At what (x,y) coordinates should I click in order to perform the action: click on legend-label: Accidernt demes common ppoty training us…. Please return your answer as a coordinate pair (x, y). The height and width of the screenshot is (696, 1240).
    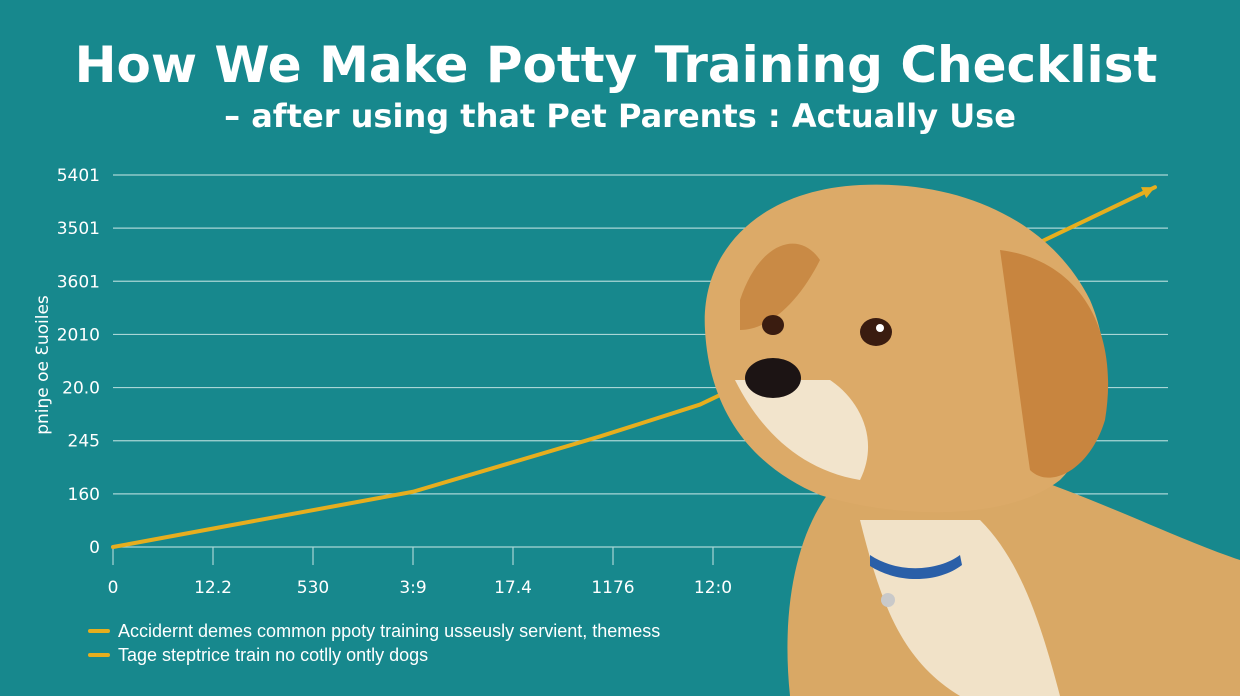
    Looking at the image, I should click on (389, 631).